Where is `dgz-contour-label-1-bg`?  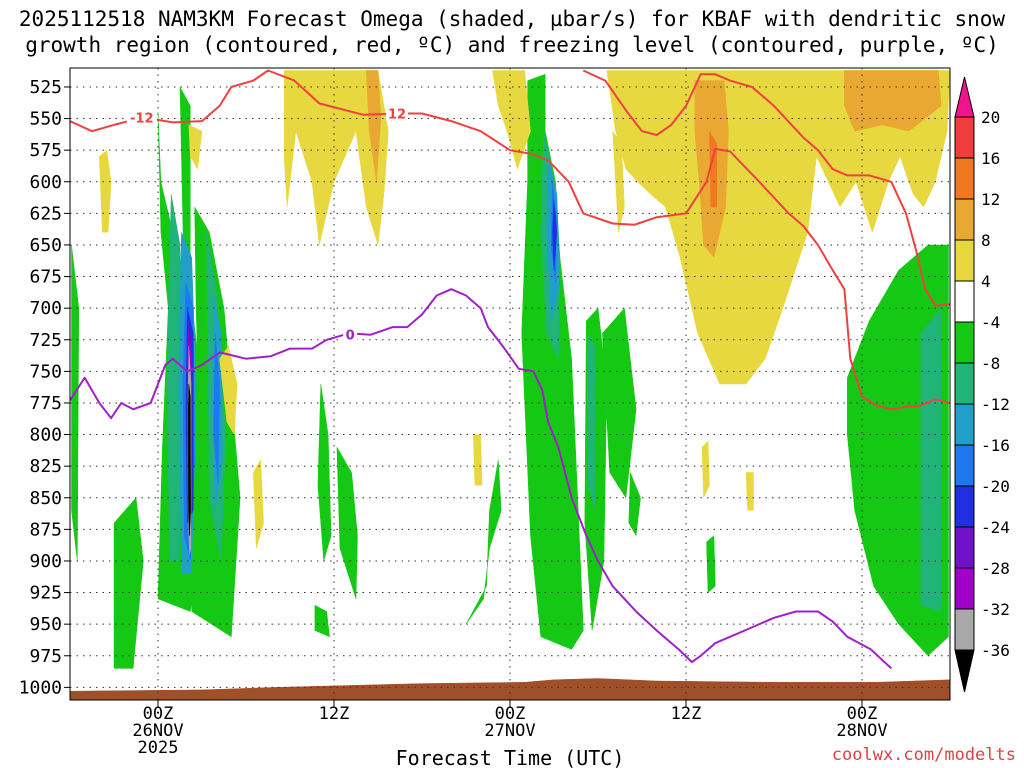
dgz-contour-label-1-bg is located at coordinates (397, 113).